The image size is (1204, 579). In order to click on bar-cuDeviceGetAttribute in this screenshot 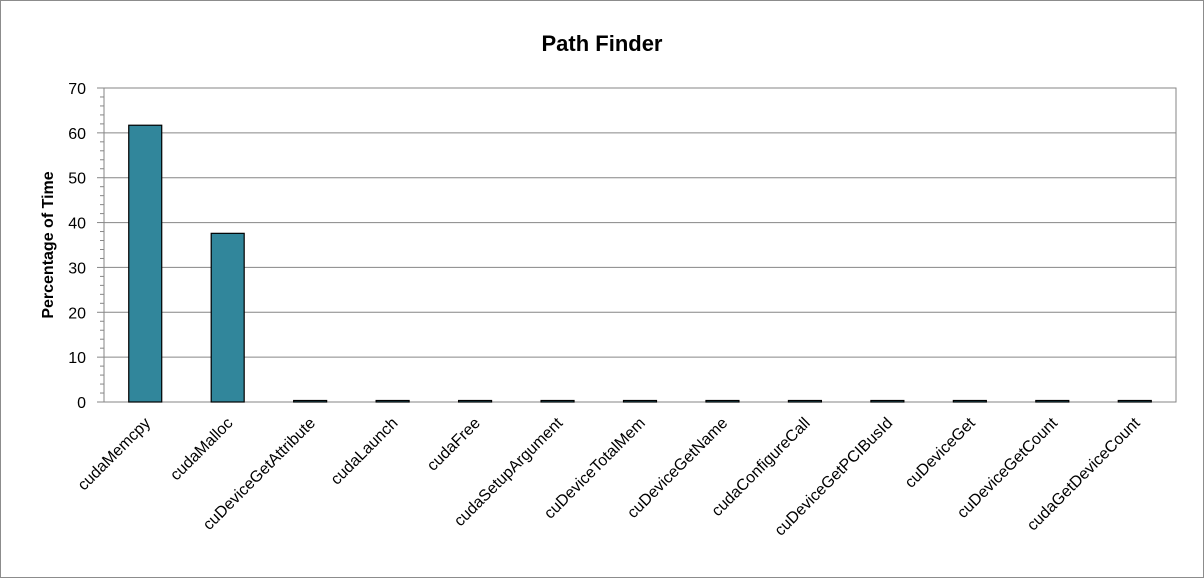, I will do `click(310, 401)`.